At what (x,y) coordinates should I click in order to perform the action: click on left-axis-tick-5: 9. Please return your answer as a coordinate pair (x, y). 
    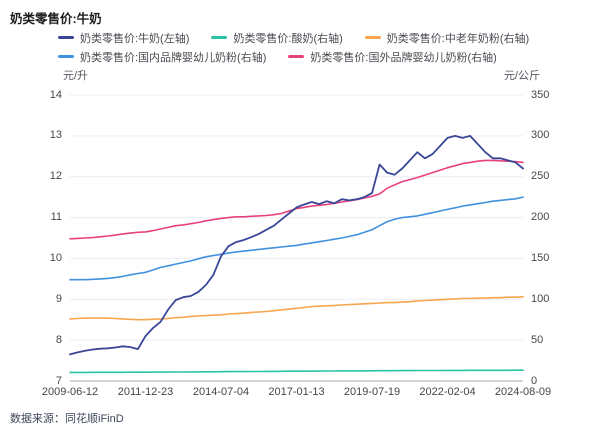
    Looking at the image, I should click on (58, 298).